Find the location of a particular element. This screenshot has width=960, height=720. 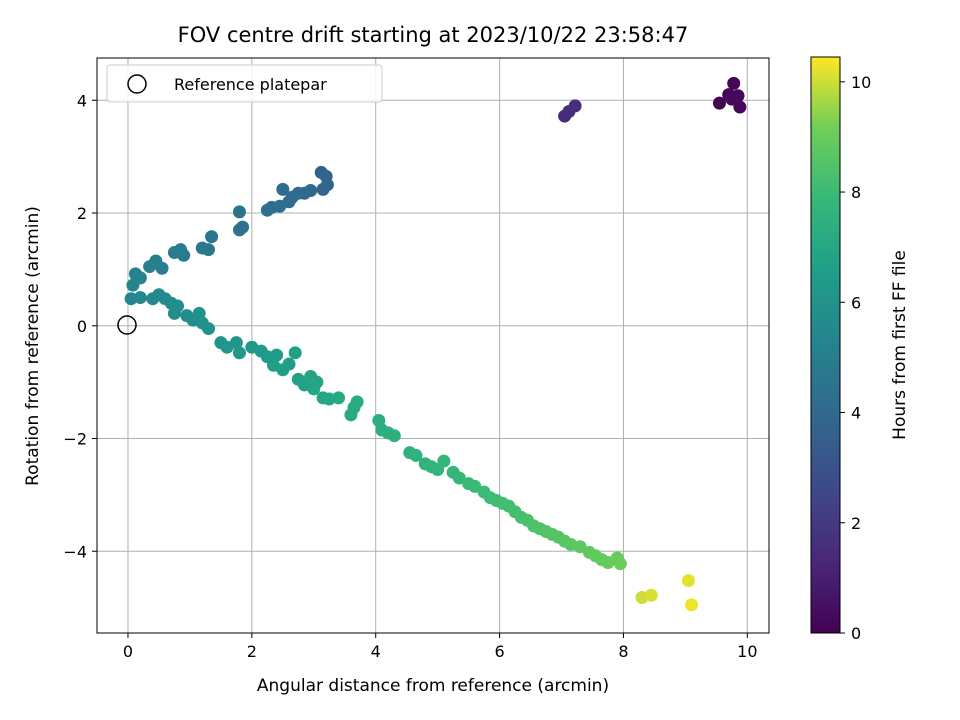

x-tick-label: 6 is located at coordinates (499, 651).